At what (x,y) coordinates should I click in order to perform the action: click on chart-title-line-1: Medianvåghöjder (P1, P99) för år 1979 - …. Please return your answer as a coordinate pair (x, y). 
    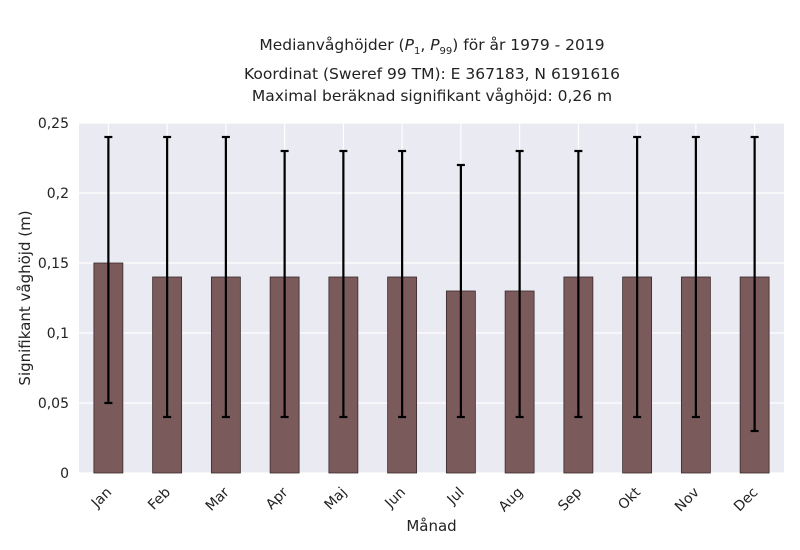
    Looking at the image, I should click on (432, 47).